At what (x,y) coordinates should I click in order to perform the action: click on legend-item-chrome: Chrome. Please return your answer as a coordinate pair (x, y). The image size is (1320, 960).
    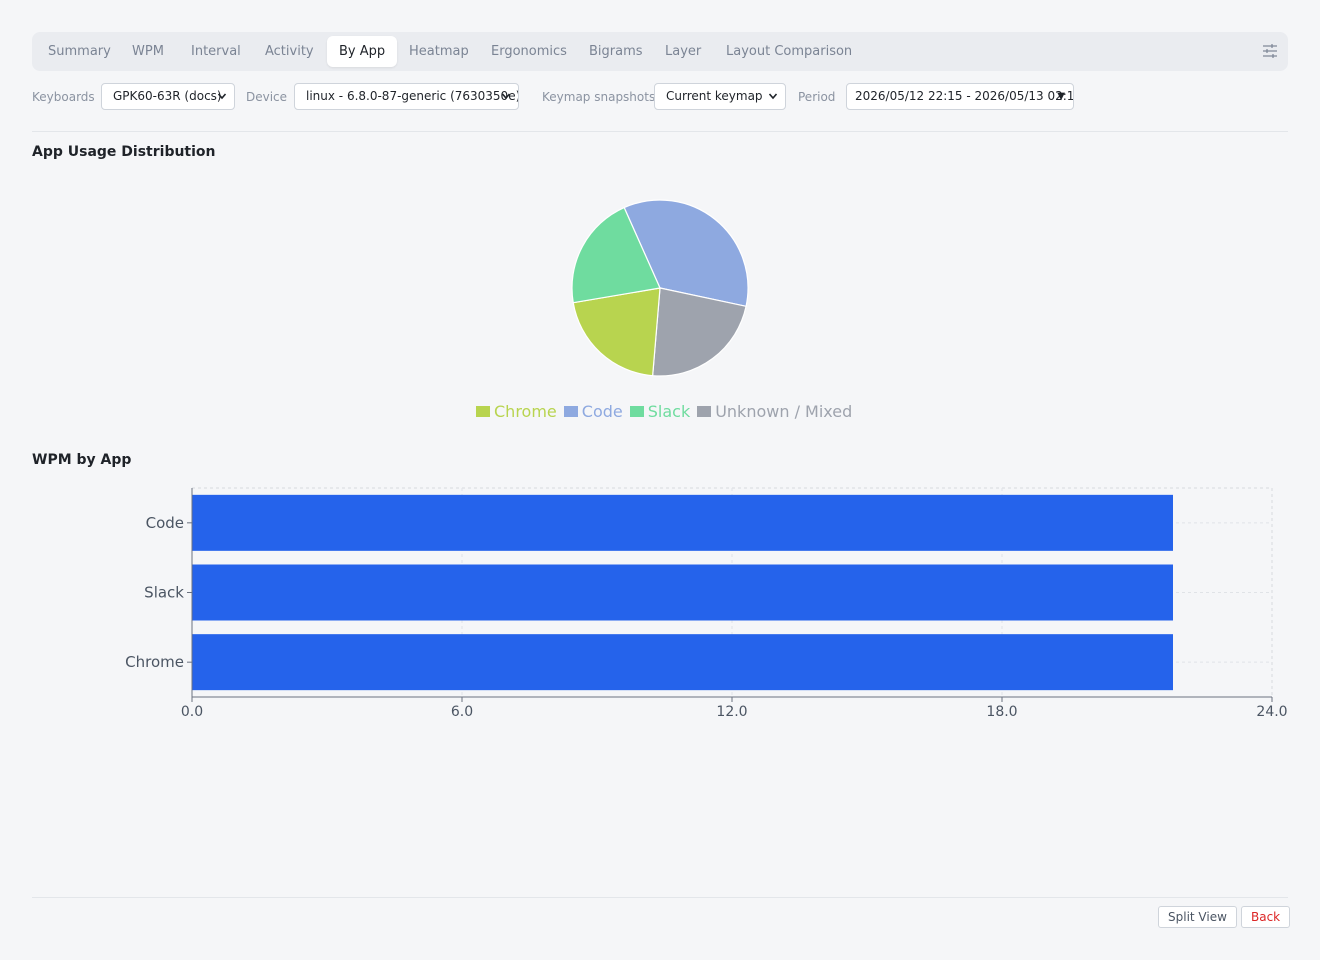
    Looking at the image, I should click on (516, 411).